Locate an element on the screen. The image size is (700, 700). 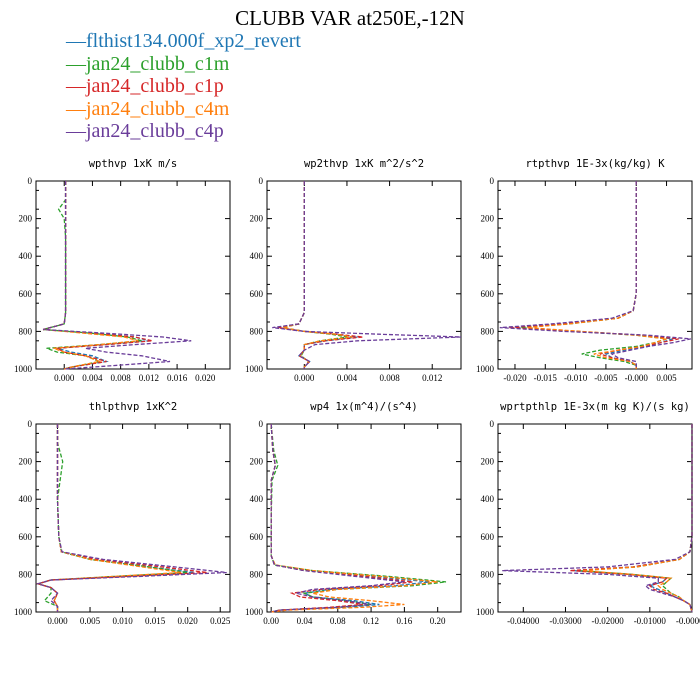
x-tick-label: 0.04 is located at coordinates (305, 621).